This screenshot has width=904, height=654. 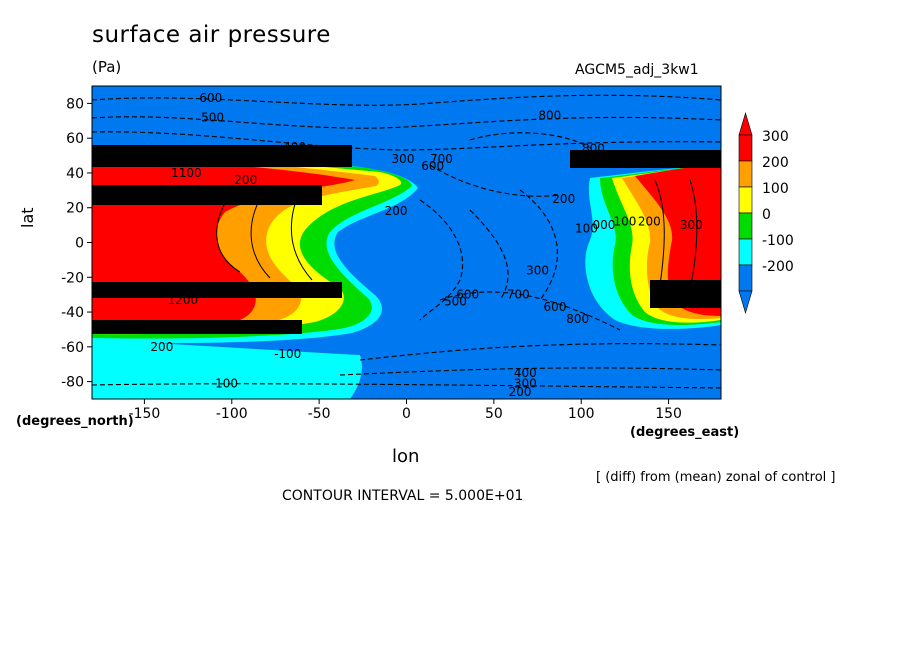 What do you see at coordinates (775, 189) in the screenshot?
I see `colorbar-label: 100` at bounding box center [775, 189].